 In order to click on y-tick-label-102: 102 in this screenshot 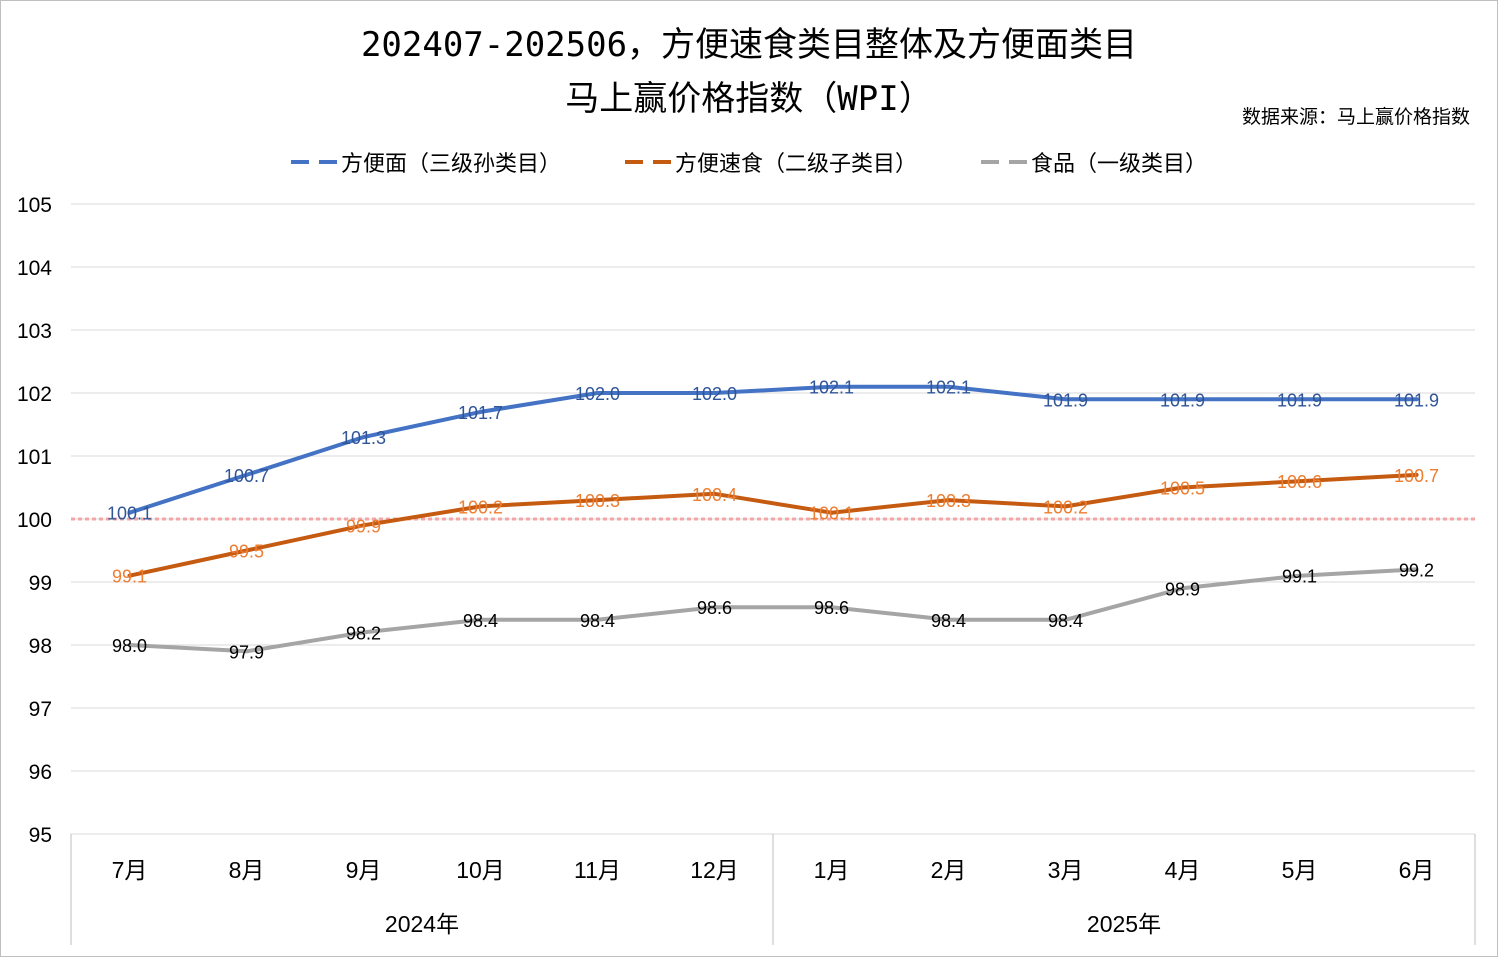, I will do `click(34, 394)`.